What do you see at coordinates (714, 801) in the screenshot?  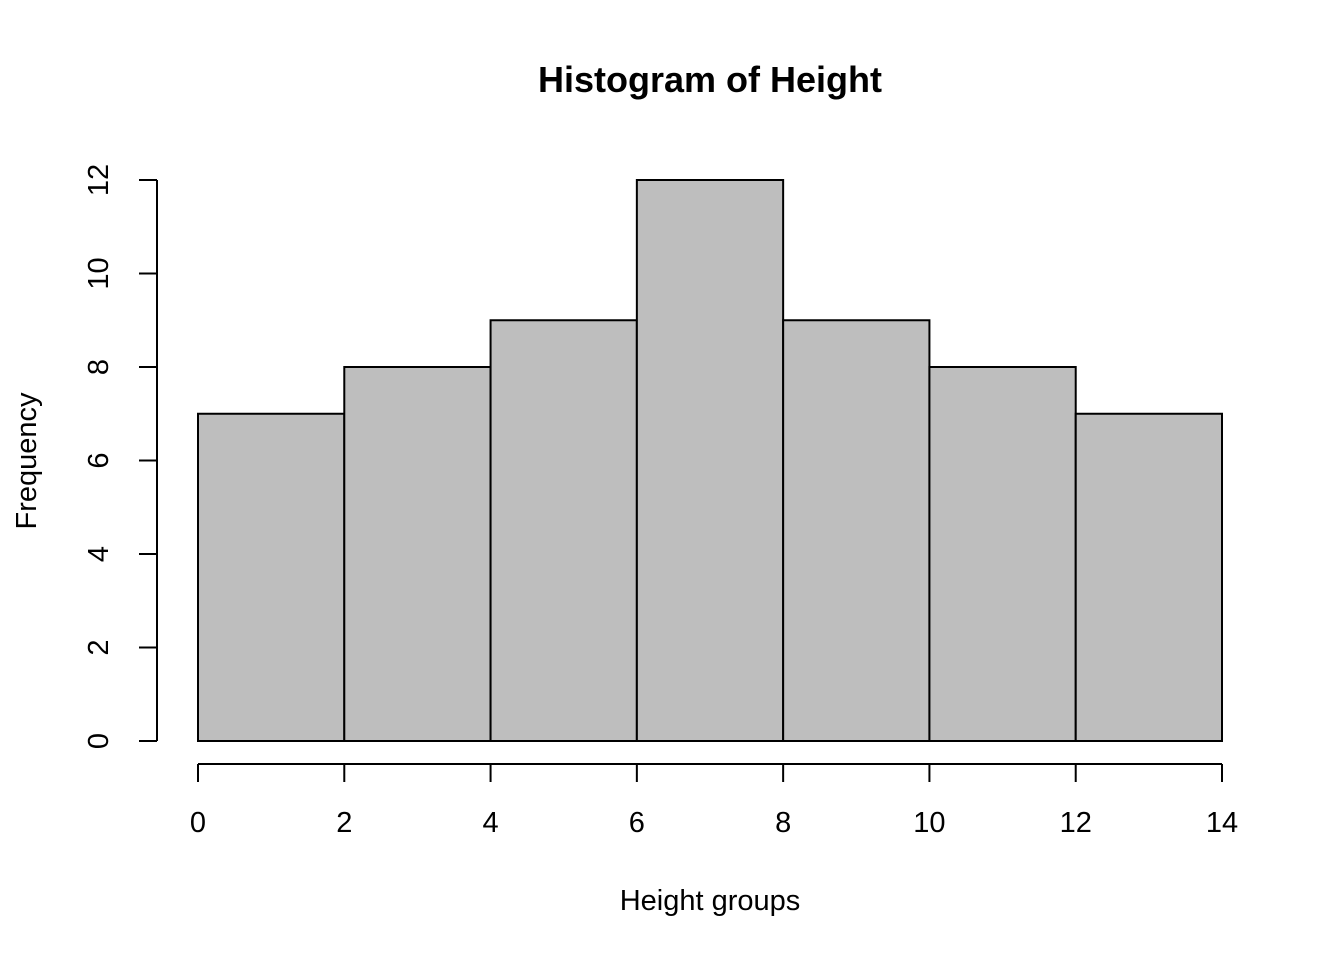 I see `x-axis: 0 2 4 6 8 10 12 14` at bounding box center [714, 801].